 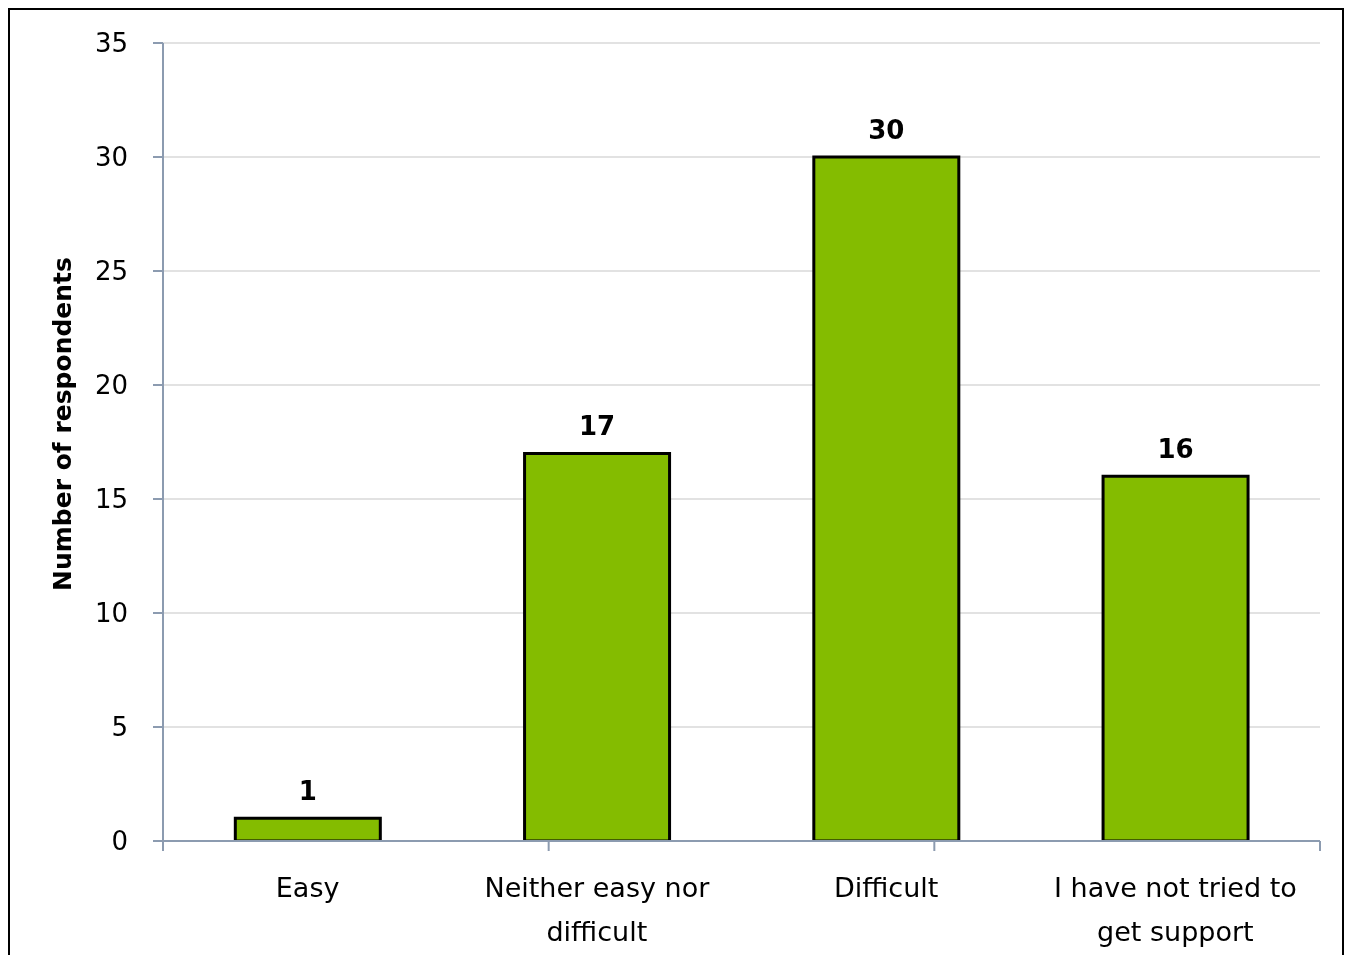 I want to click on x-tick-label: Neither easy nor difficult, so click(x=597, y=909).